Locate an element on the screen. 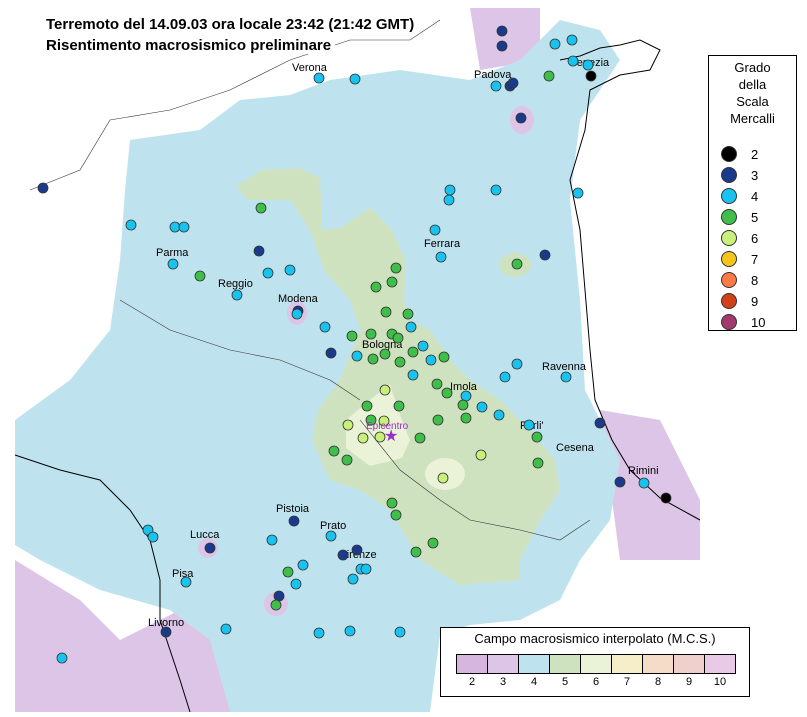 The image size is (807, 717). field-legend-swatches is located at coordinates (596, 664).